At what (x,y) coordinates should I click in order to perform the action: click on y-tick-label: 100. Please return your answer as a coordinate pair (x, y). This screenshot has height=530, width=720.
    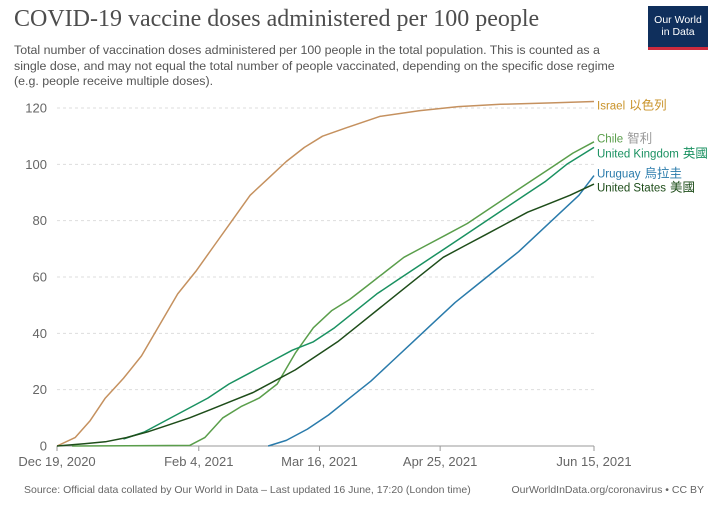
    Looking at the image, I should click on (36, 164).